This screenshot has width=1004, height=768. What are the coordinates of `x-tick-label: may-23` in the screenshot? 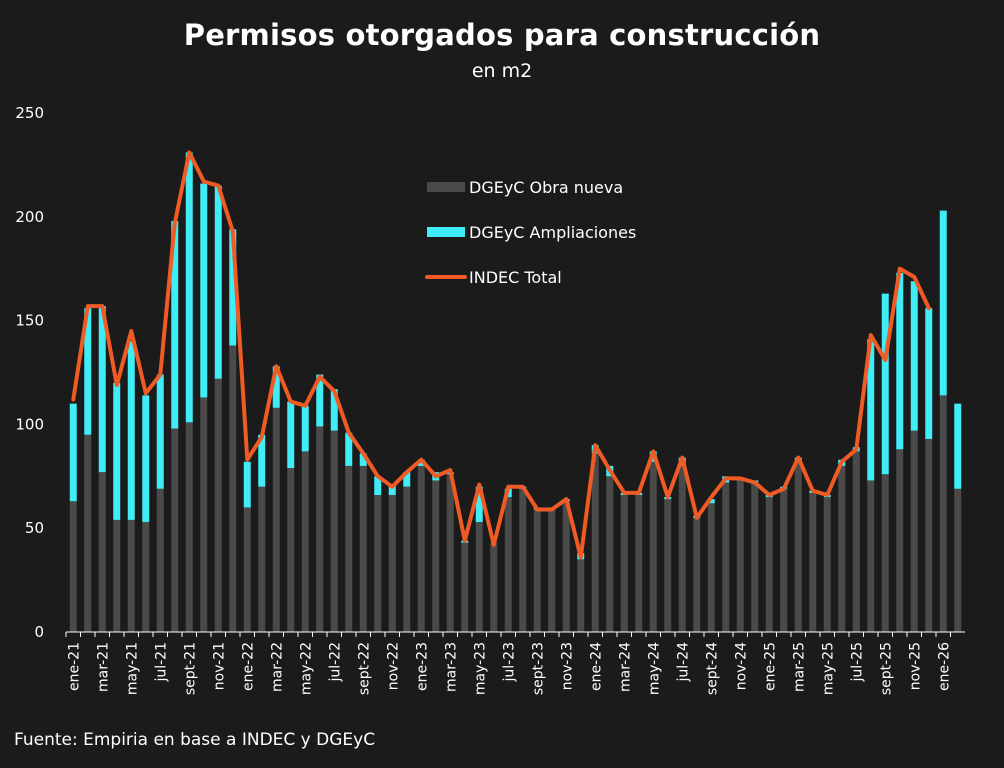 It's located at (480, 668).